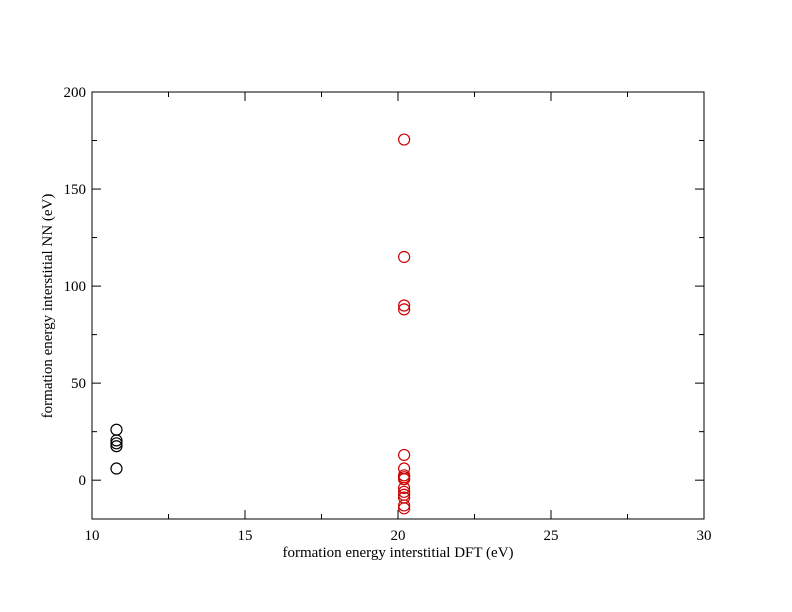 This screenshot has width=792, height=612. What do you see at coordinates (397, 553) in the screenshot?
I see `x-axis-title: formation energy interstitial DFT (eV)` at bounding box center [397, 553].